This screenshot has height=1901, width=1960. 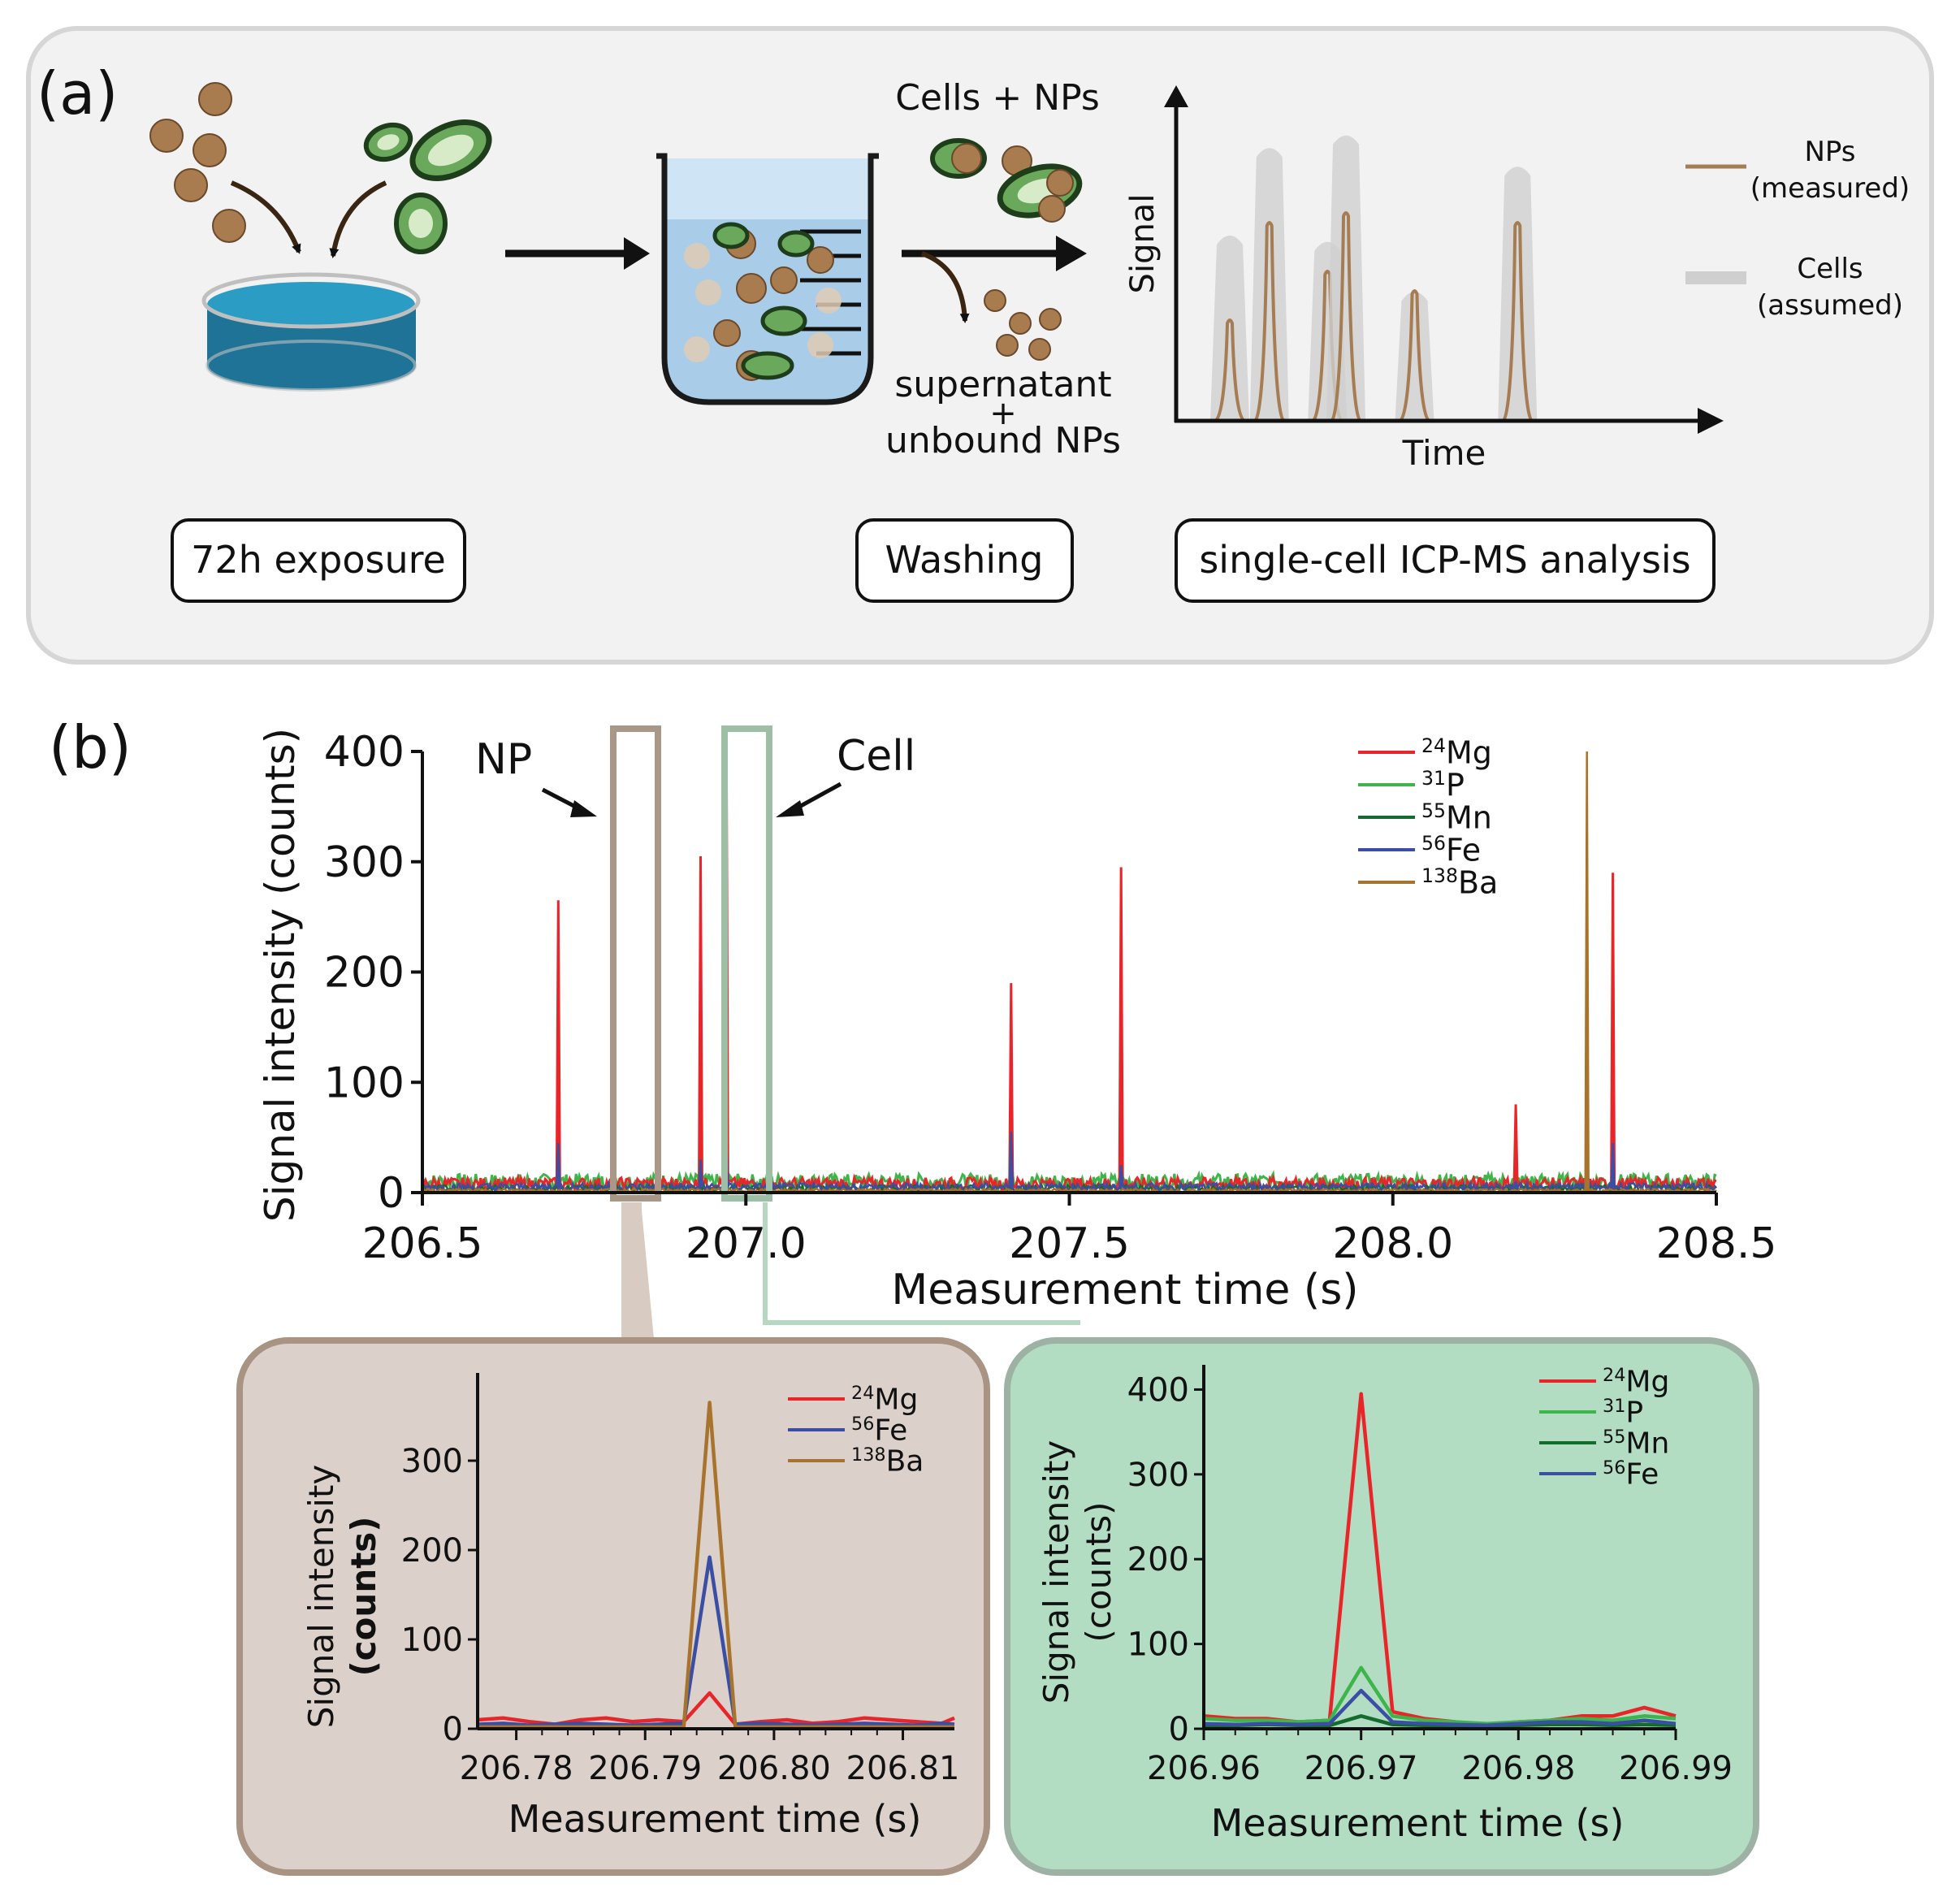 What do you see at coordinates (77, 93) in the screenshot?
I see `panel-a-label: (a)` at bounding box center [77, 93].